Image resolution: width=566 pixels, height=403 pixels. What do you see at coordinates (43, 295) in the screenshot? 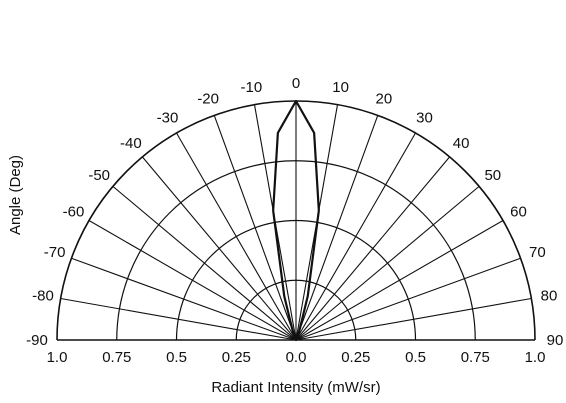
I see `angle-tick-label: -80` at bounding box center [43, 295].